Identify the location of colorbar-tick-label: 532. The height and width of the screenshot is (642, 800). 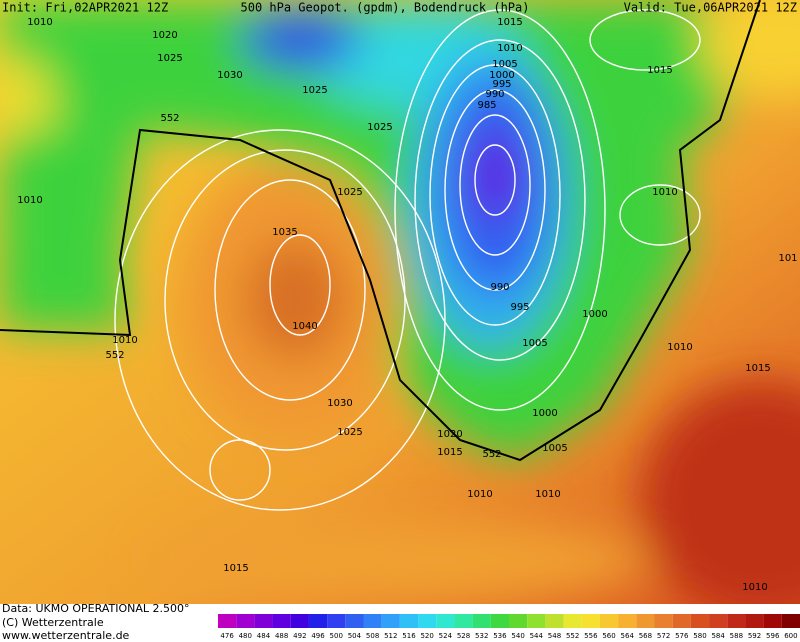
(481, 636).